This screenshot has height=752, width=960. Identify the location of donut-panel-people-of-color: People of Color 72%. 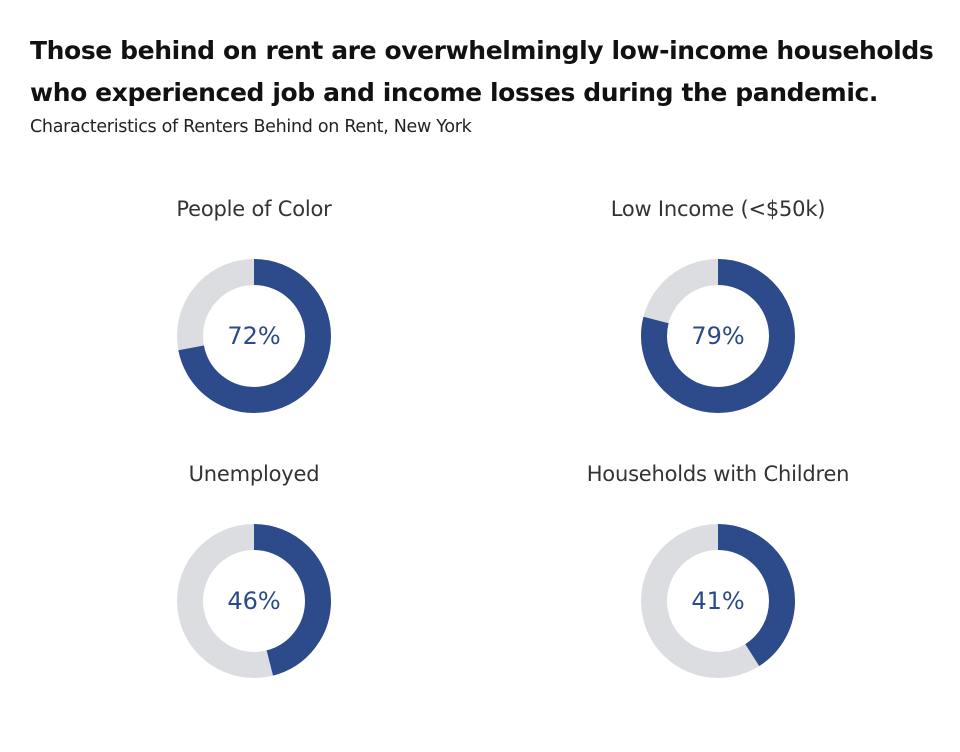
(254, 321).